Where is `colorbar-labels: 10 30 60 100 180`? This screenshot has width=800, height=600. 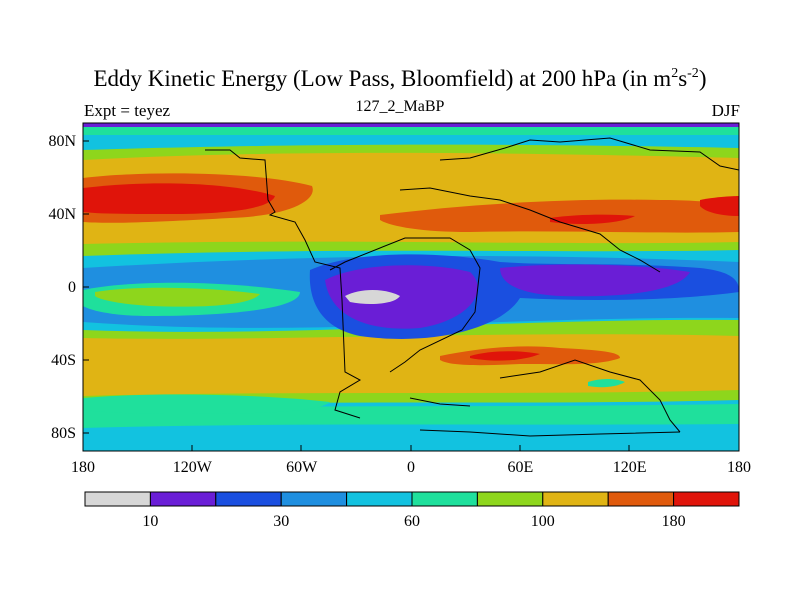 colorbar-labels: 10 30 60 100 180 is located at coordinates (413, 521).